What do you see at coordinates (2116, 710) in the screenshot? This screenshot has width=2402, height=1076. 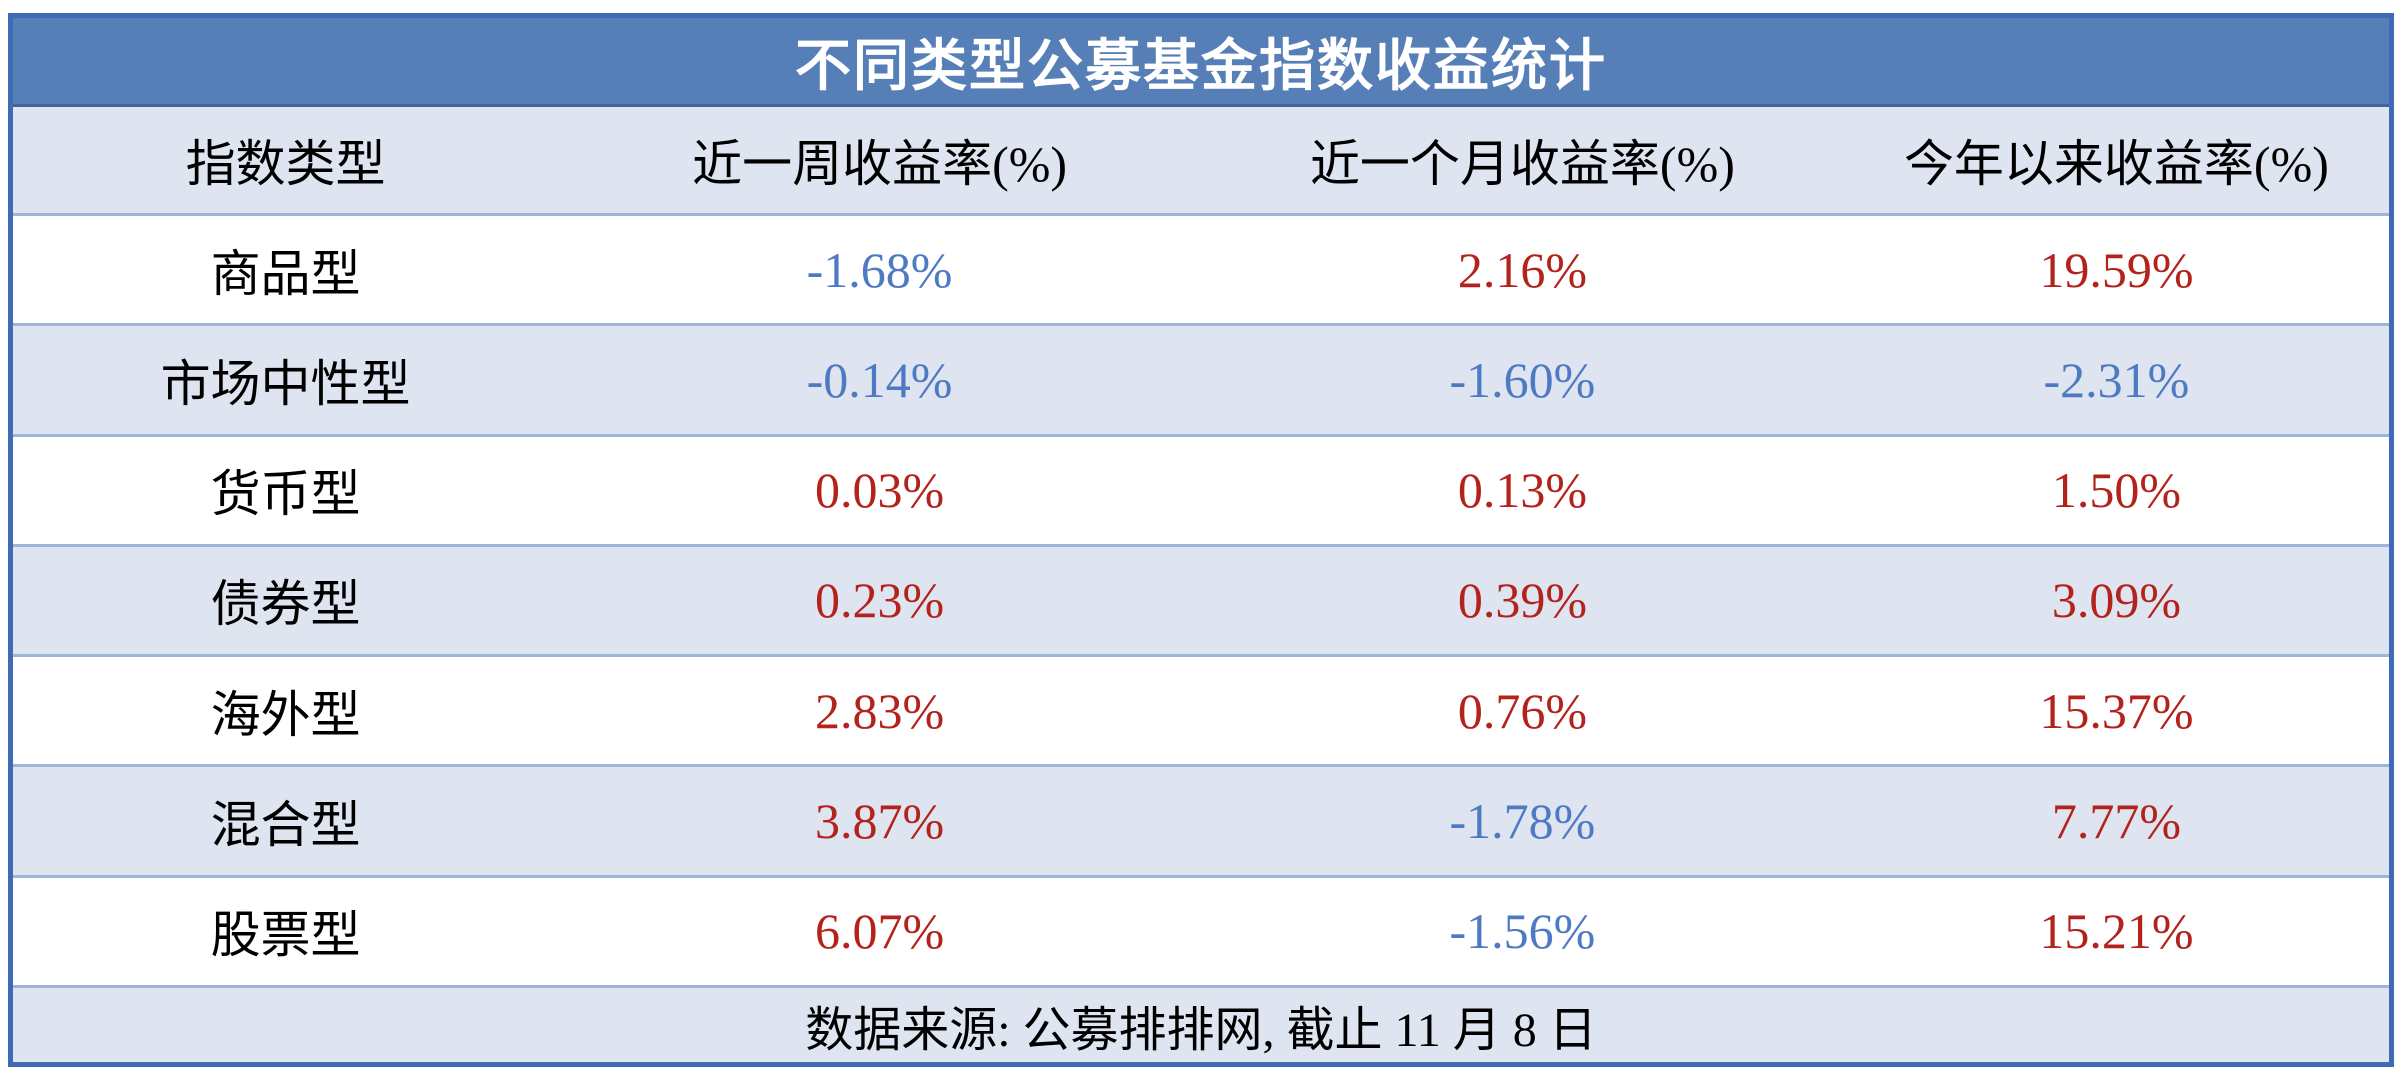 I see `ytd-return-value: 15.37%` at bounding box center [2116, 710].